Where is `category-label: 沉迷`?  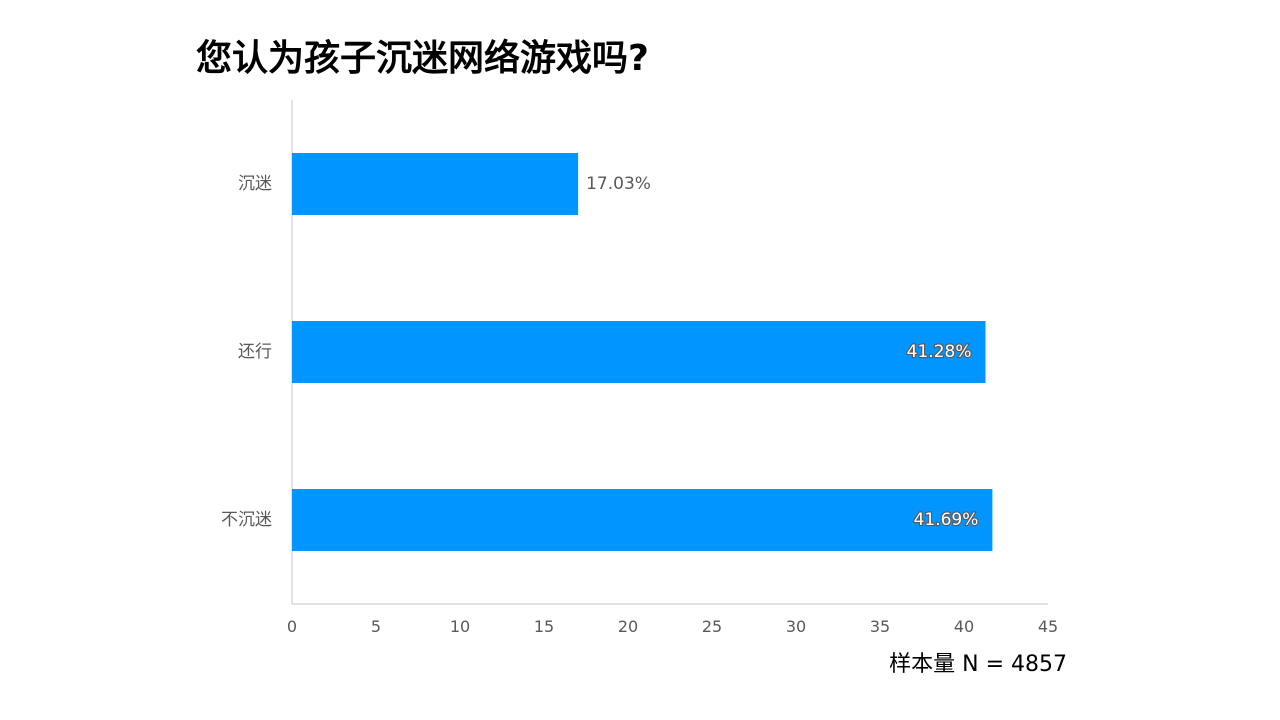 category-label: 沉迷 is located at coordinates (255, 184).